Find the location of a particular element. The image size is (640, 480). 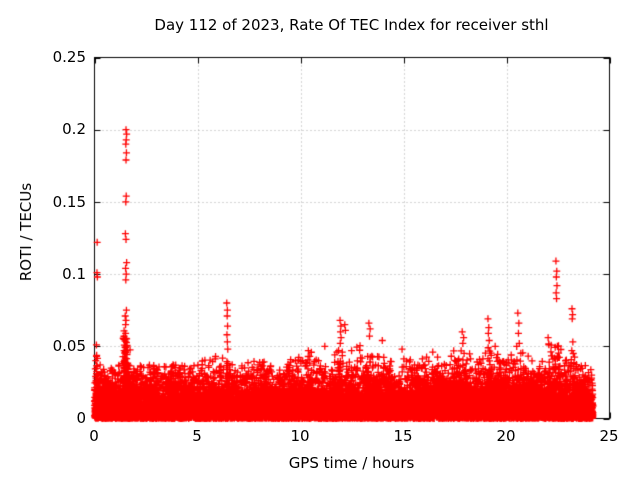

y-tick-label-025: 0.25 is located at coordinates (69, 57).